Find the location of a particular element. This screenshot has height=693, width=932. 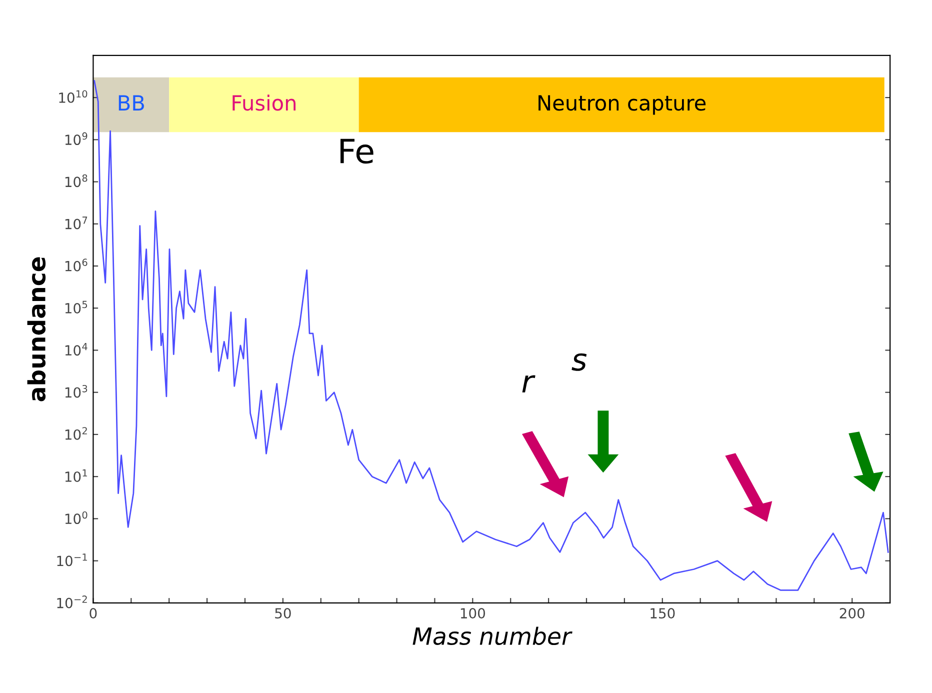

y-tick-label: 10$^{−1}$ is located at coordinates (72, 560).